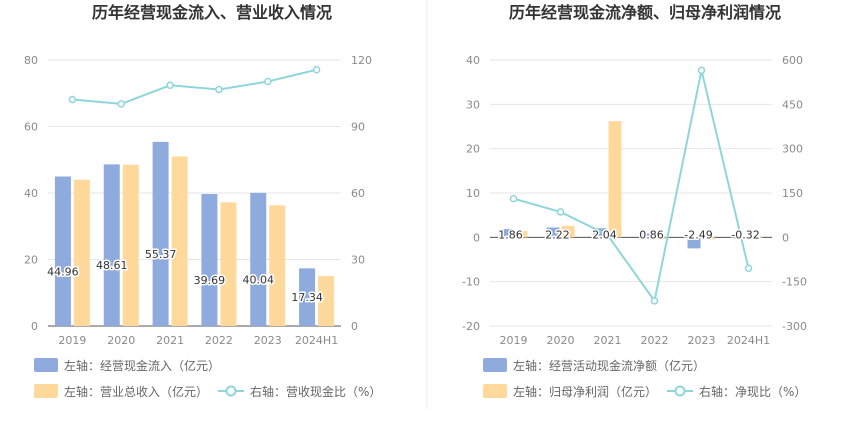  I want to click on right-axis-tick: 300, so click(792, 149).